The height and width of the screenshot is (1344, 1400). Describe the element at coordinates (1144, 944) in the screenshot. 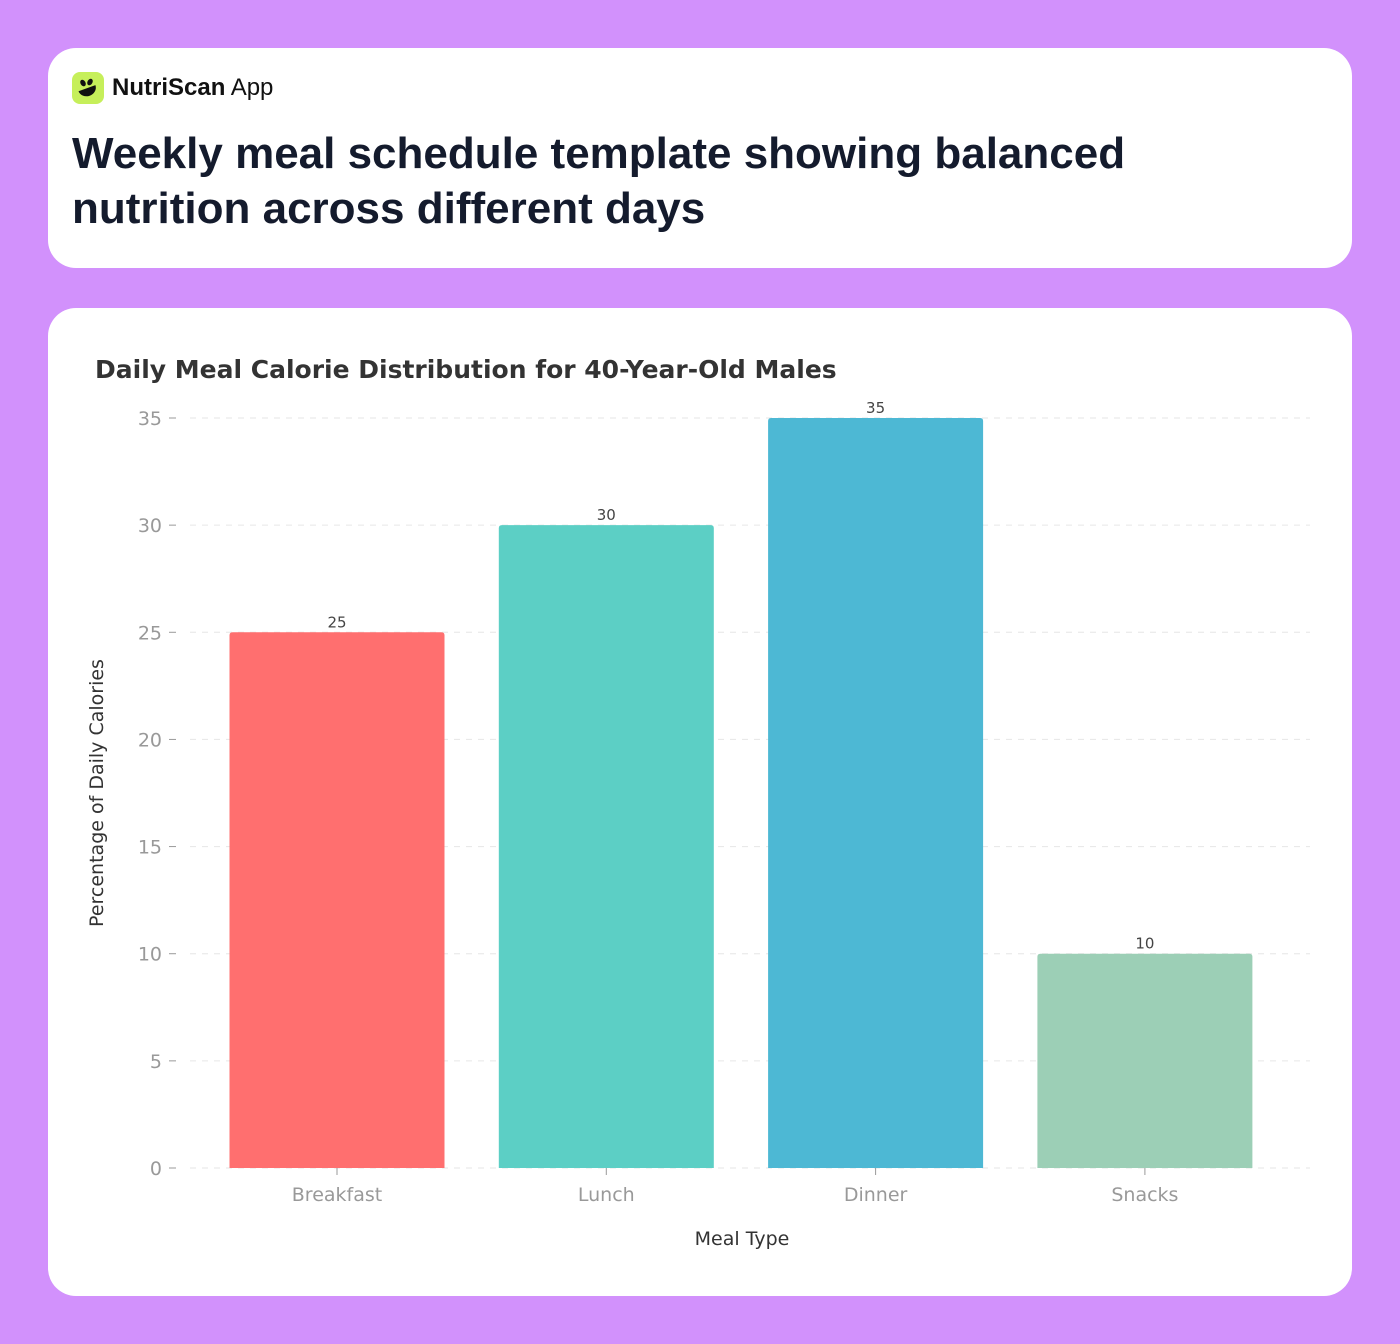

I see `data-label: 10` at that location.